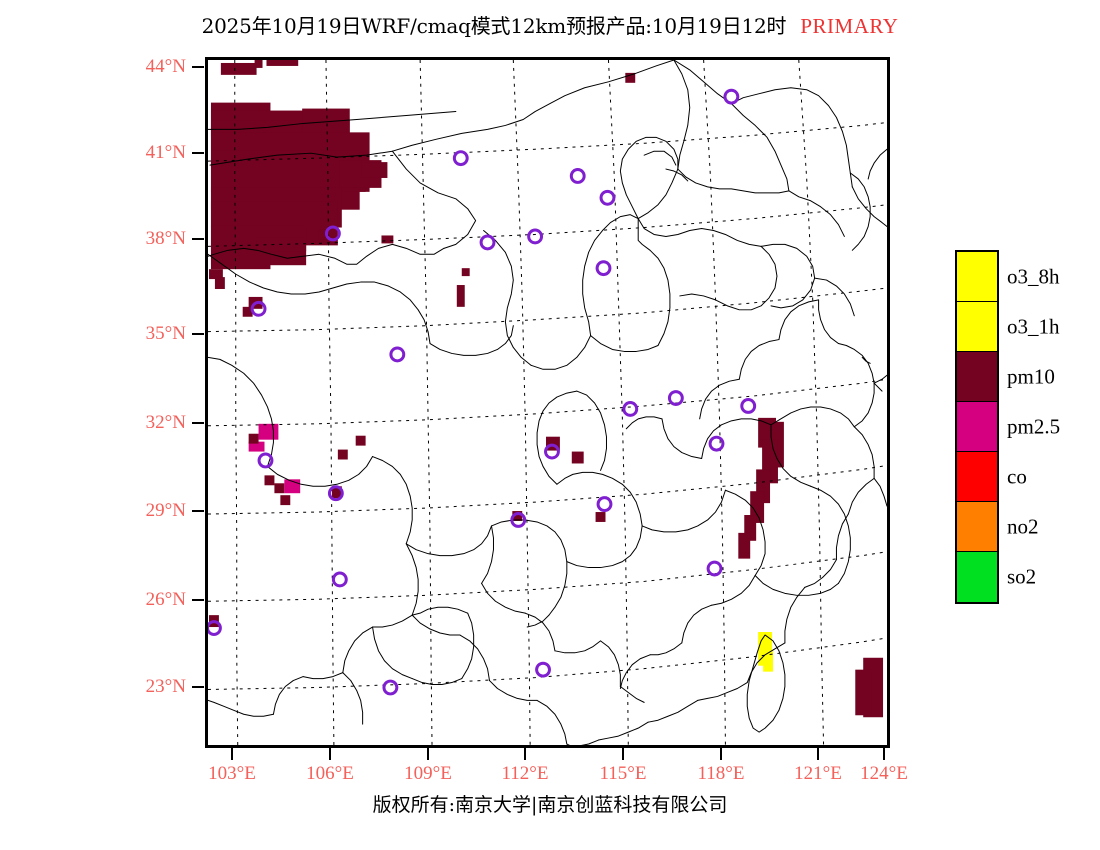  Describe the element at coordinates (165, 238) in the screenshot. I see `latitude-tick-label: 38°N` at that location.